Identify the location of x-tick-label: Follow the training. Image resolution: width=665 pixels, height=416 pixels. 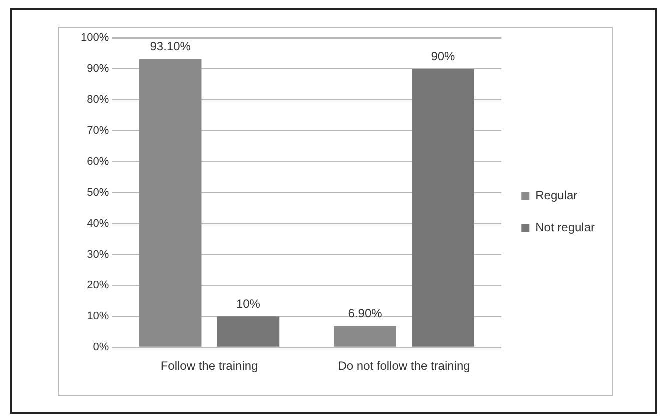
(209, 366).